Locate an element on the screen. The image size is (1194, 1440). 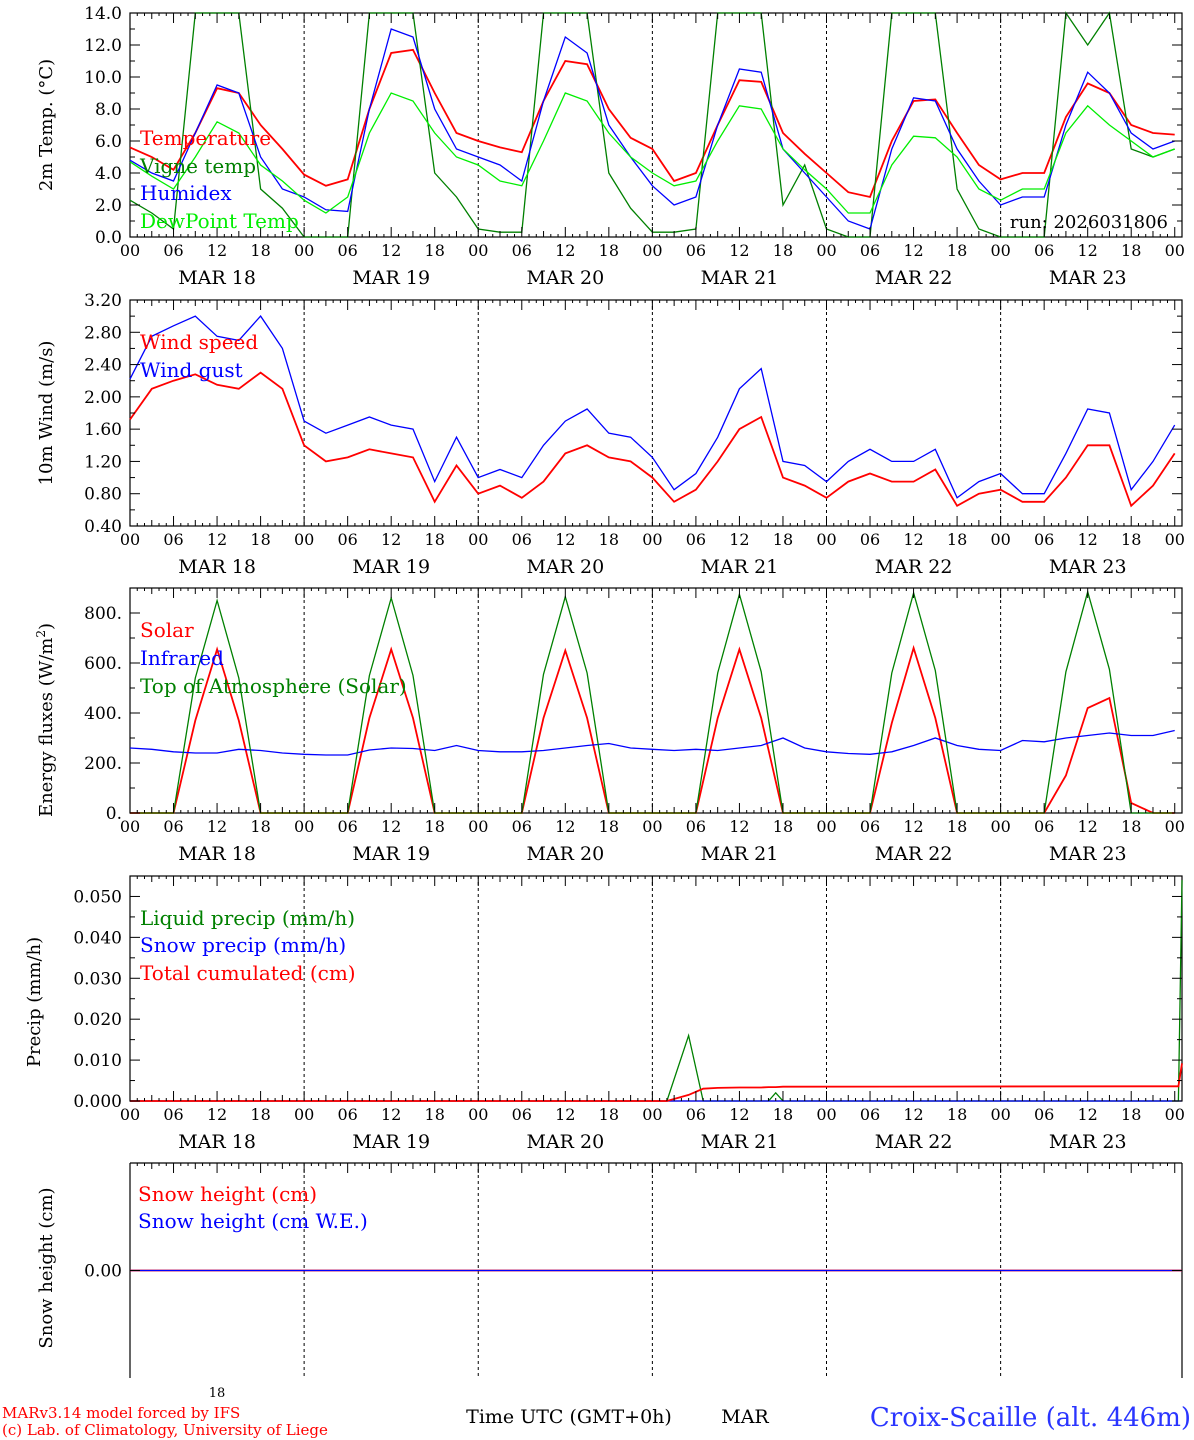
y-tick-label: 400. is located at coordinates (103, 714).